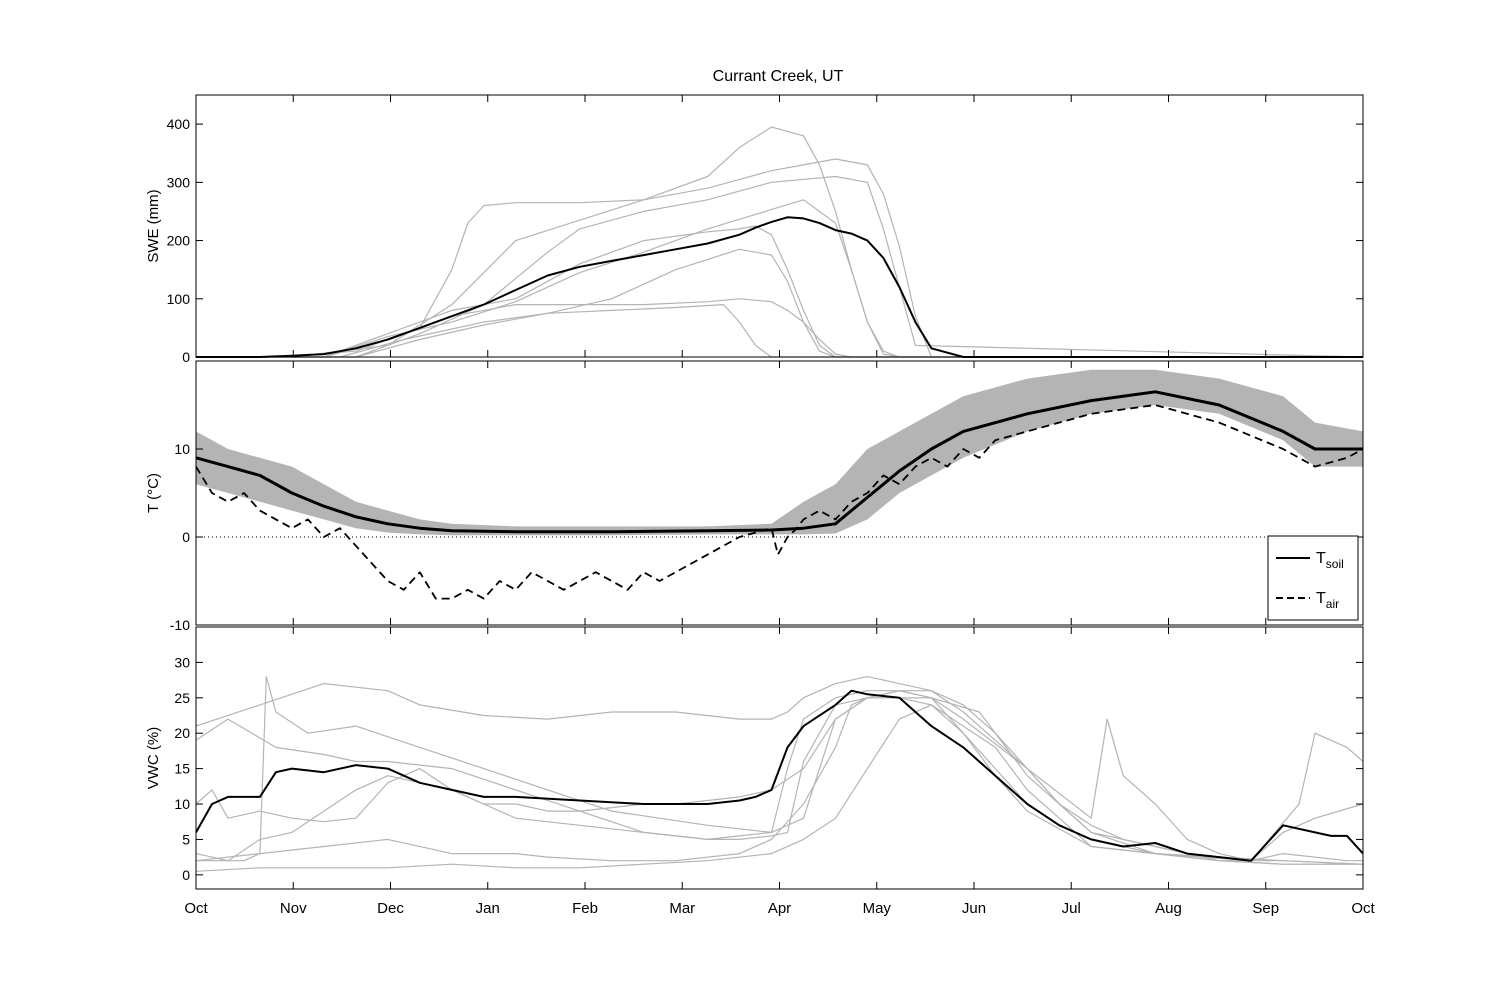 This screenshot has width=1507, height=987. I want to click on x-tick-label: Jan, so click(488, 908).